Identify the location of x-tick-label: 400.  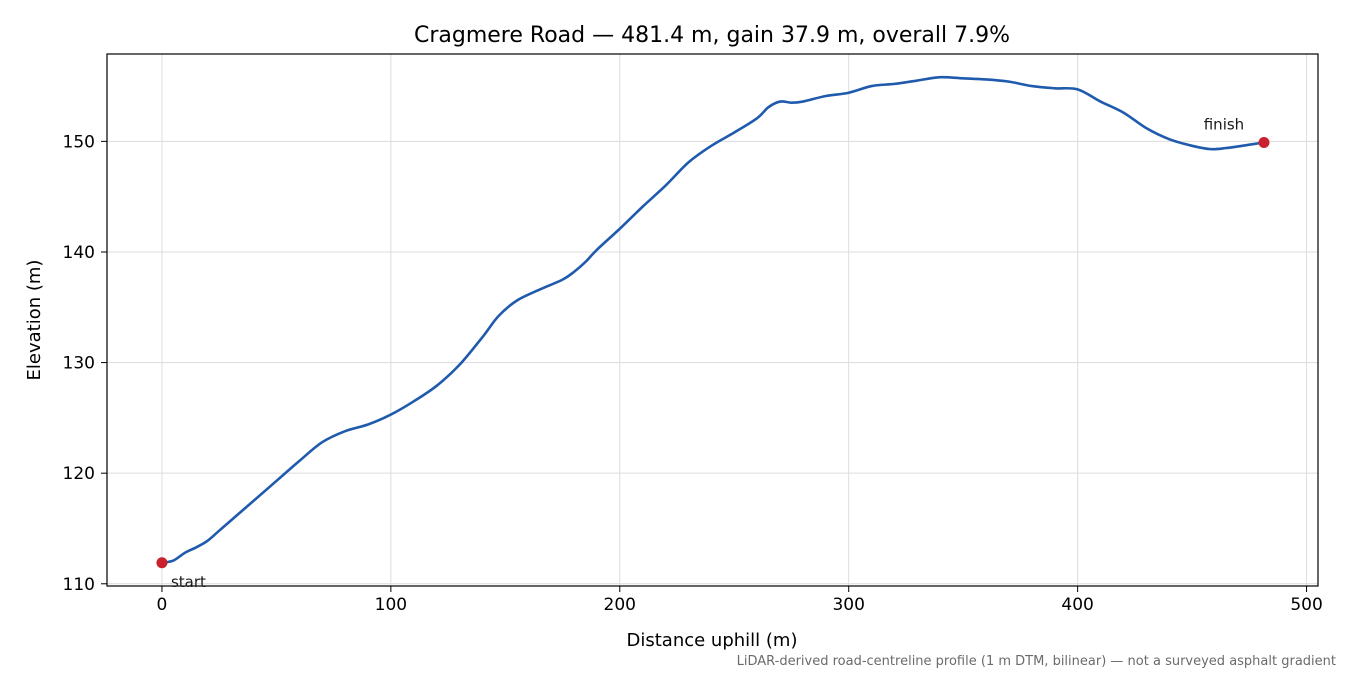
(1077, 605).